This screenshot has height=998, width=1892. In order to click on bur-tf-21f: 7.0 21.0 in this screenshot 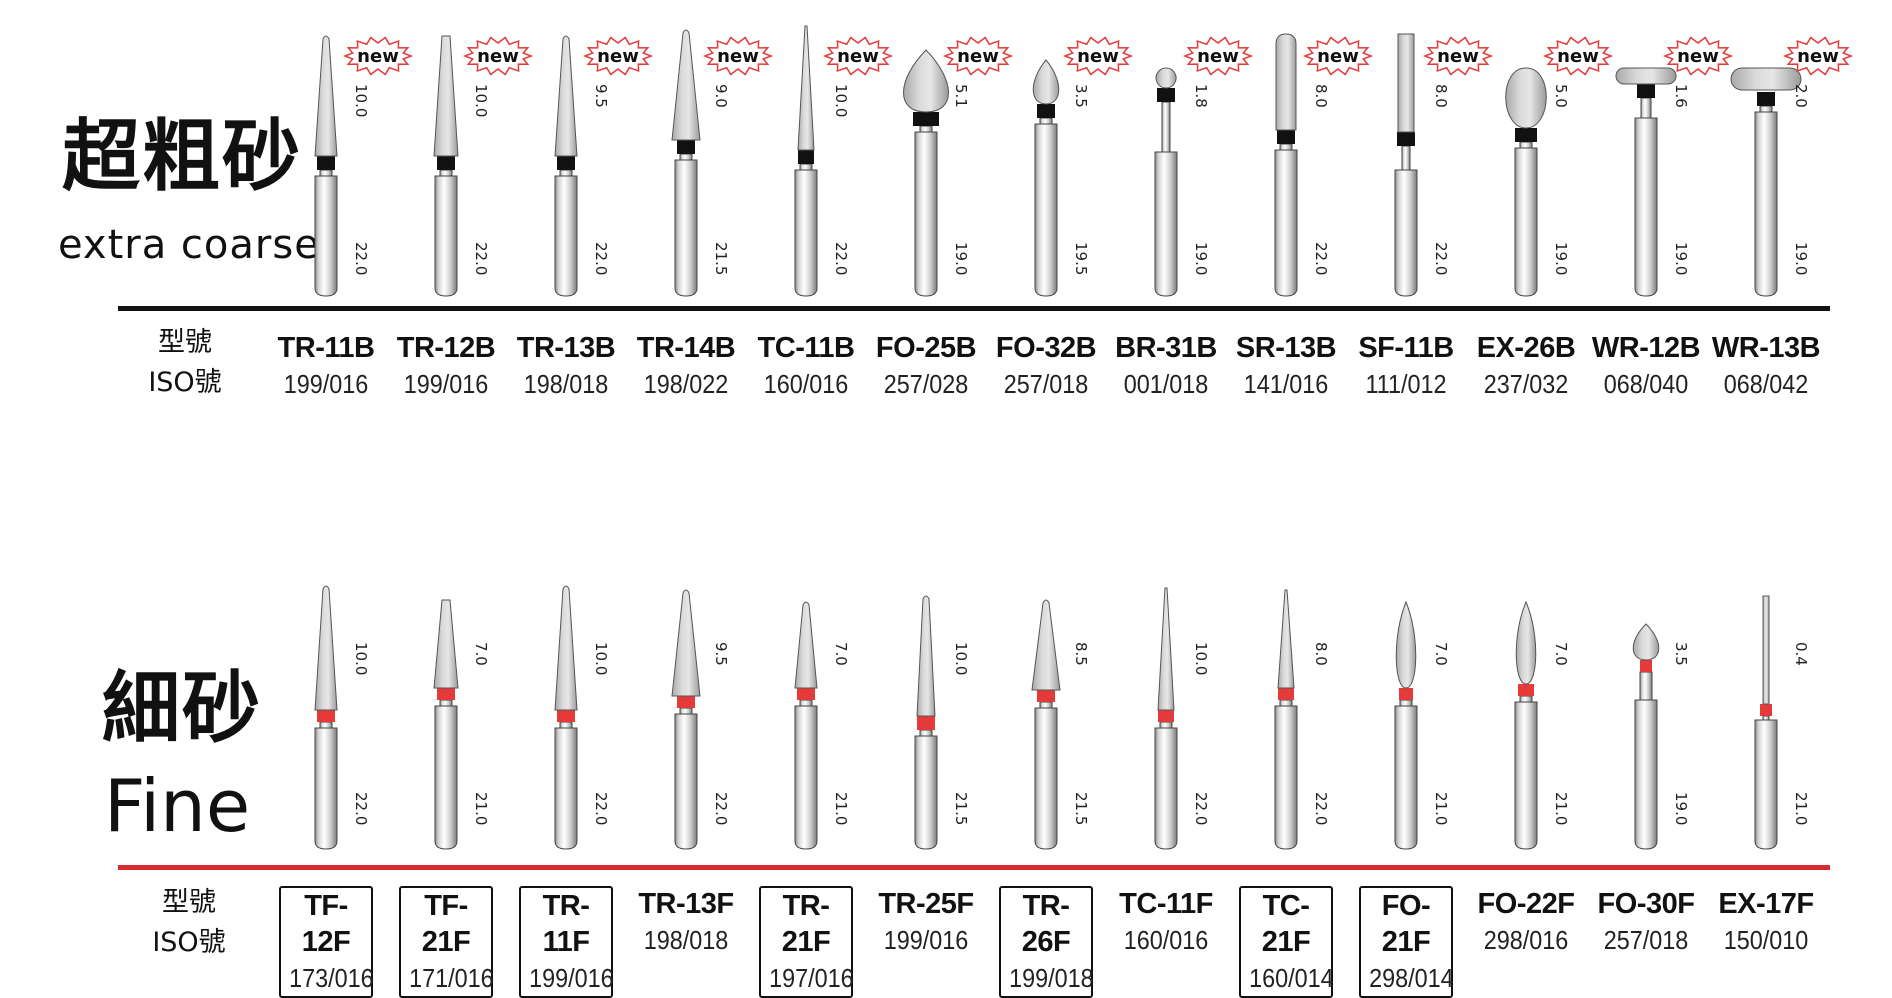, I will do `click(461, 724)`.